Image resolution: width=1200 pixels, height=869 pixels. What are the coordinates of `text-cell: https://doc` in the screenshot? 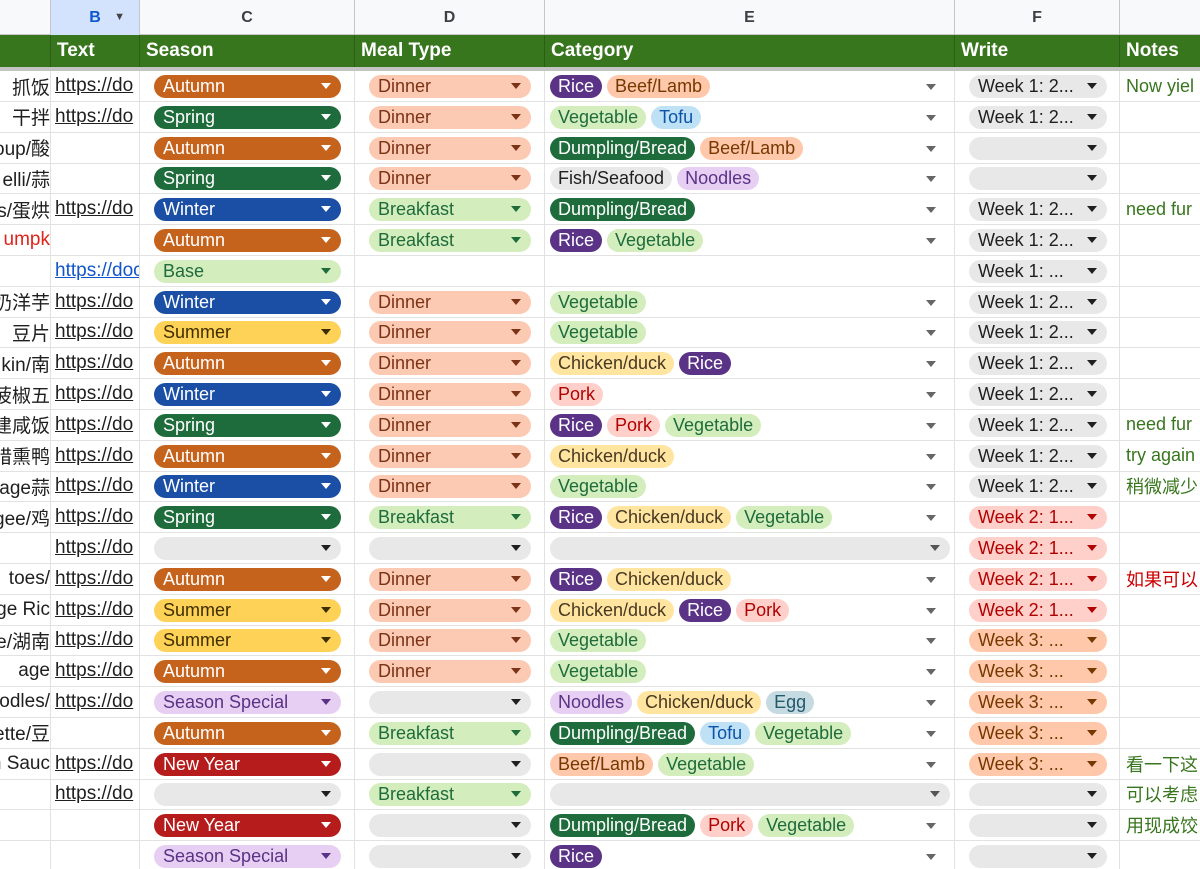 It's located at (95, 270).